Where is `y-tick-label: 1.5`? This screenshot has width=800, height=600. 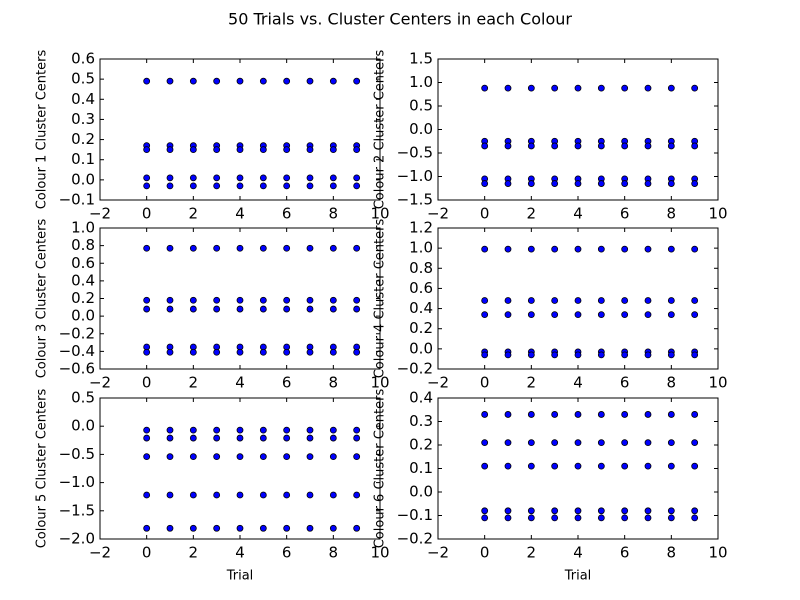 y-tick-label: 1.5 is located at coordinates (421, 59).